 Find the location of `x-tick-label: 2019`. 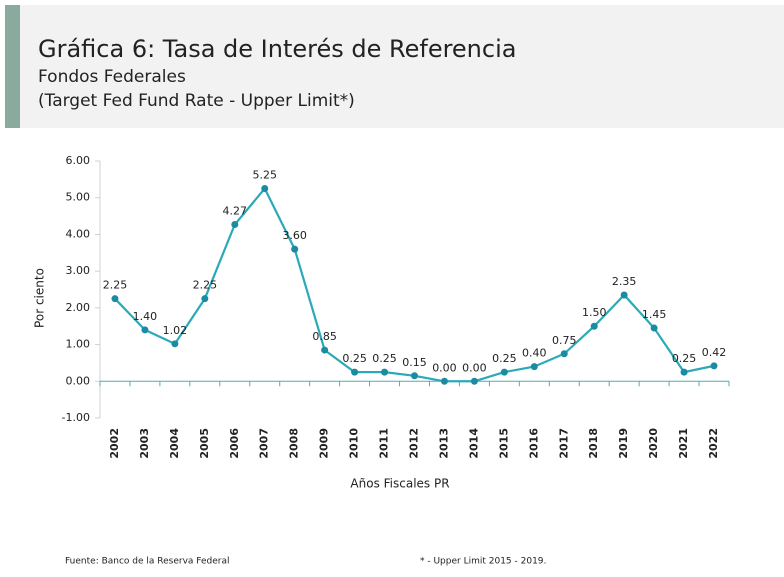

x-tick-label: 2019 is located at coordinates (623, 443).